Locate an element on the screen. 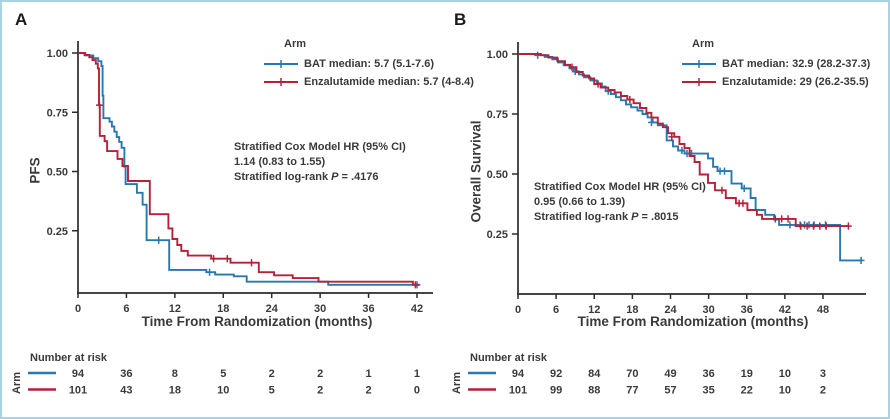 The image size is (890, 419). panel-b-label: B is located at coordinates (460, 19).